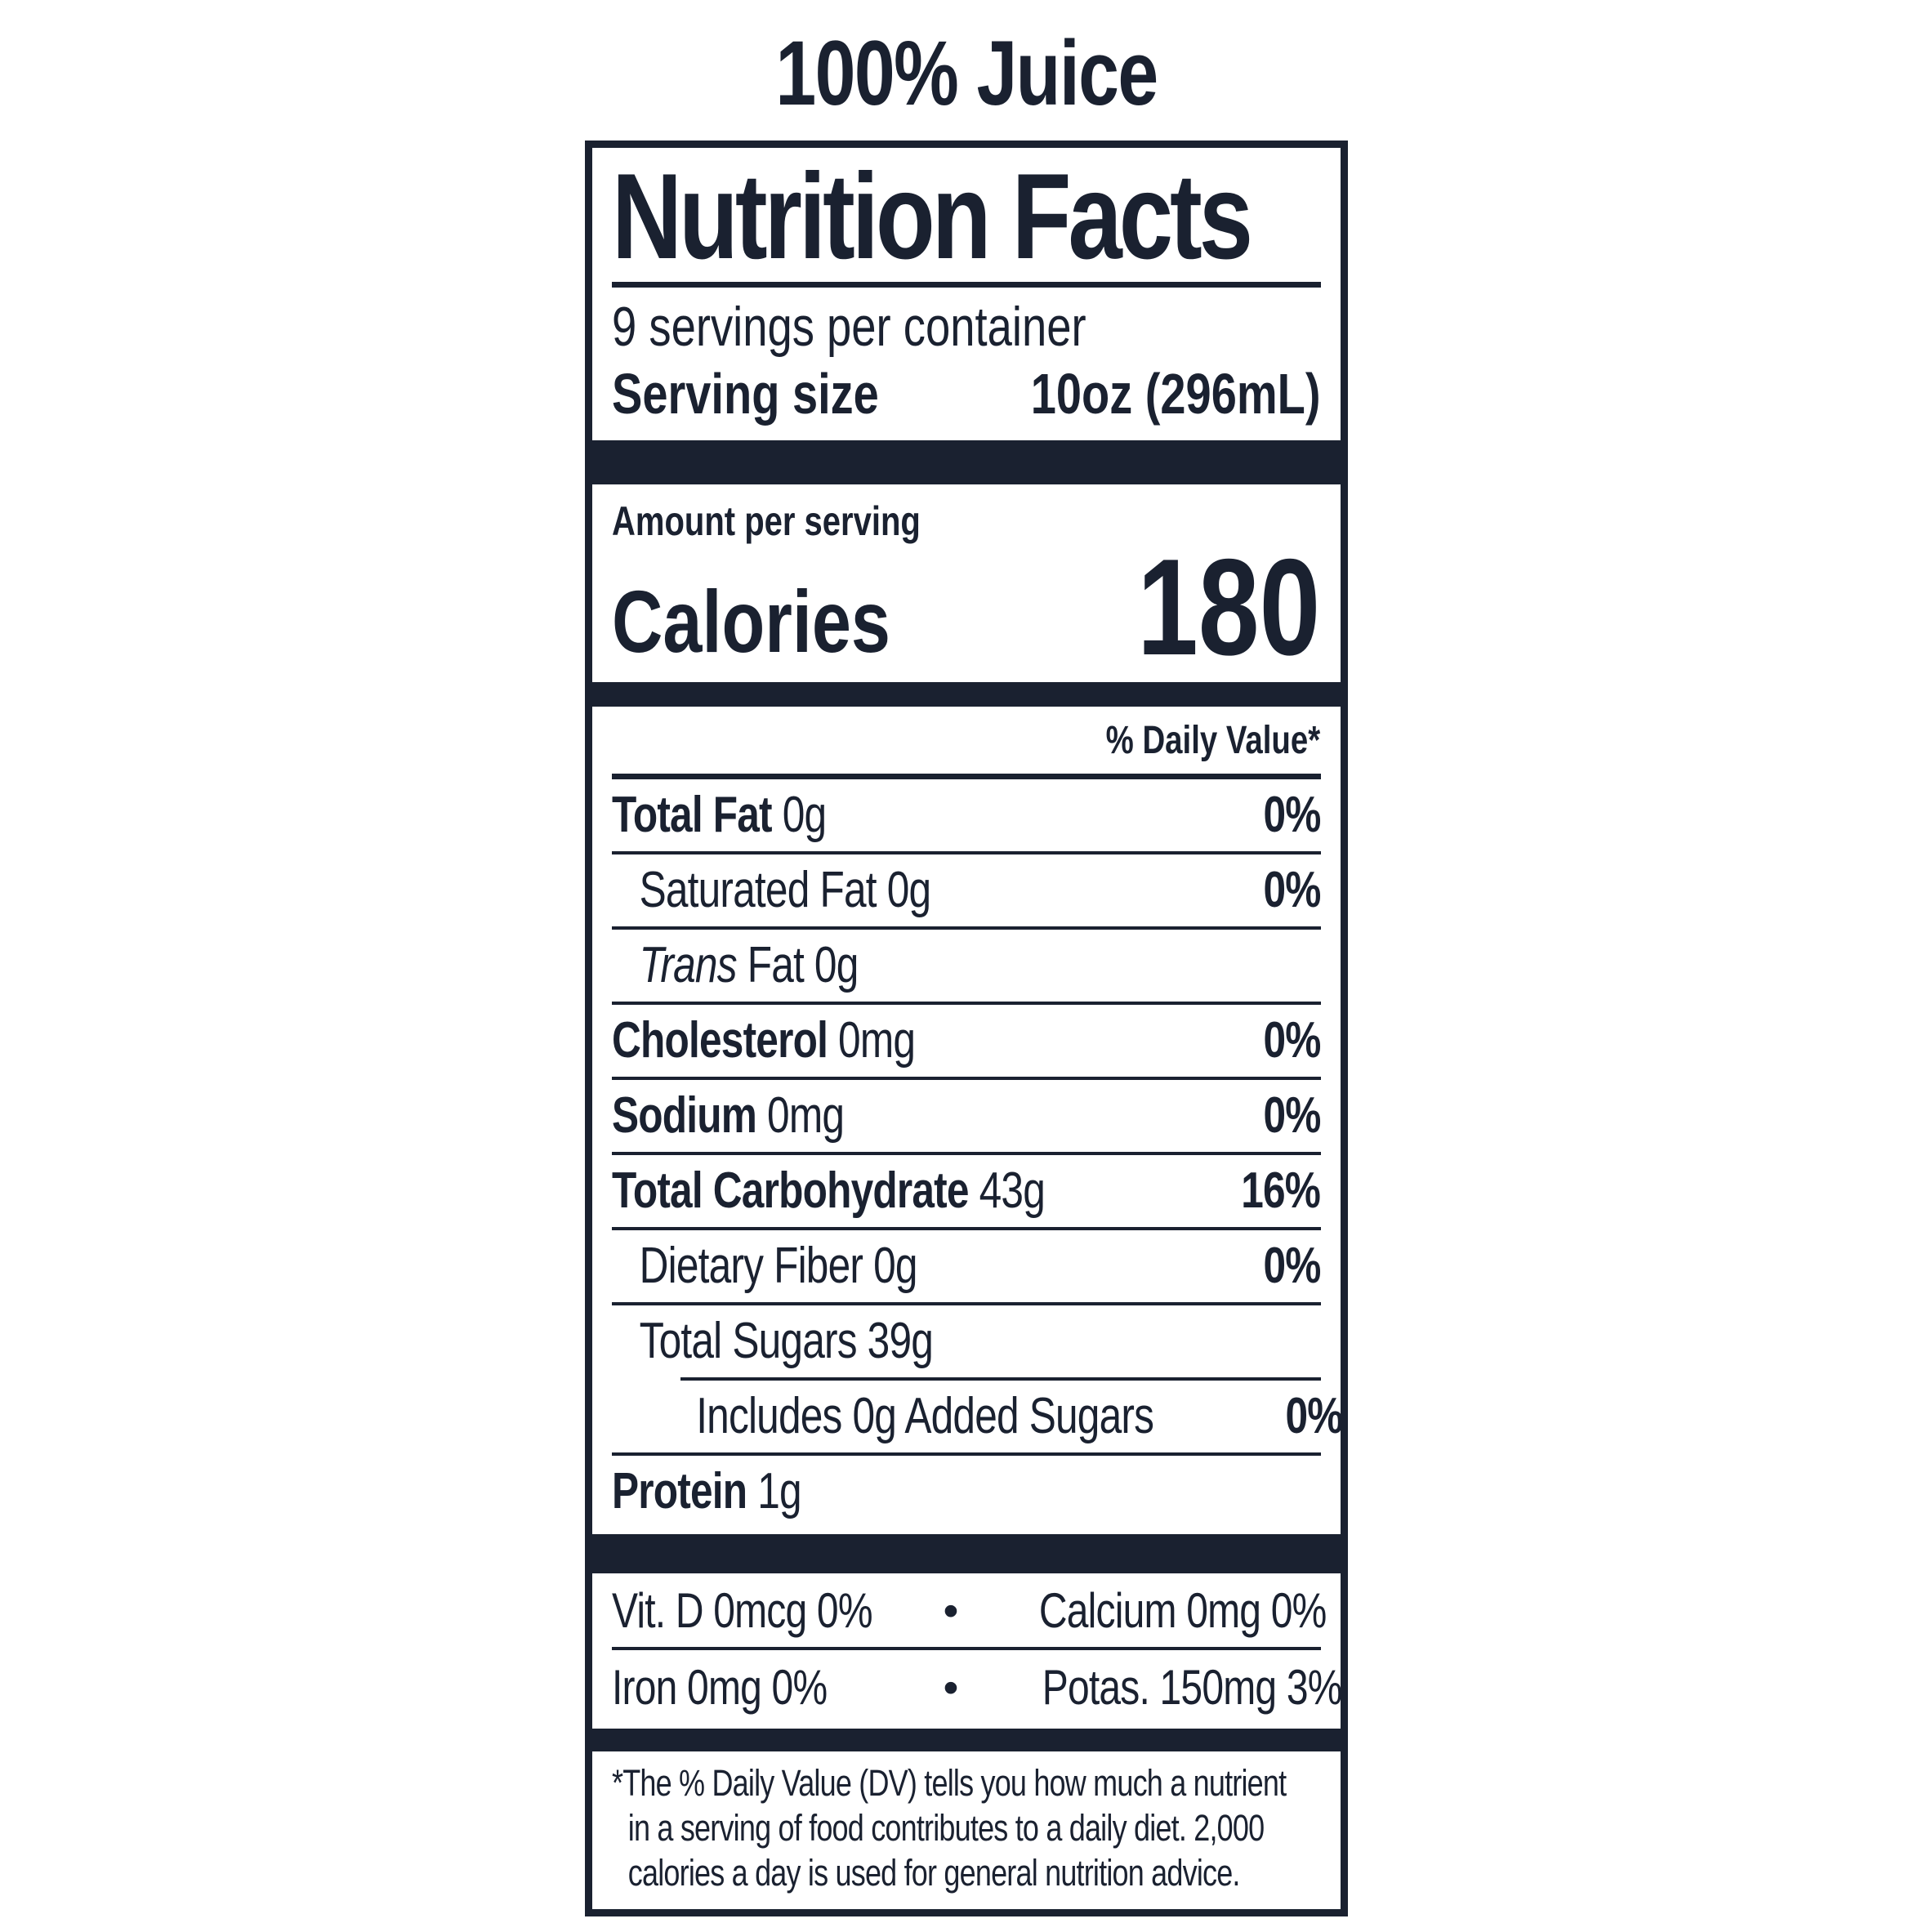  What do you see at coordinates (966, 889) in the screenshot?
I see `nutrient-row-saturated-fat: Saturated Fat 0g 0%` at bounding box center [966, 889].